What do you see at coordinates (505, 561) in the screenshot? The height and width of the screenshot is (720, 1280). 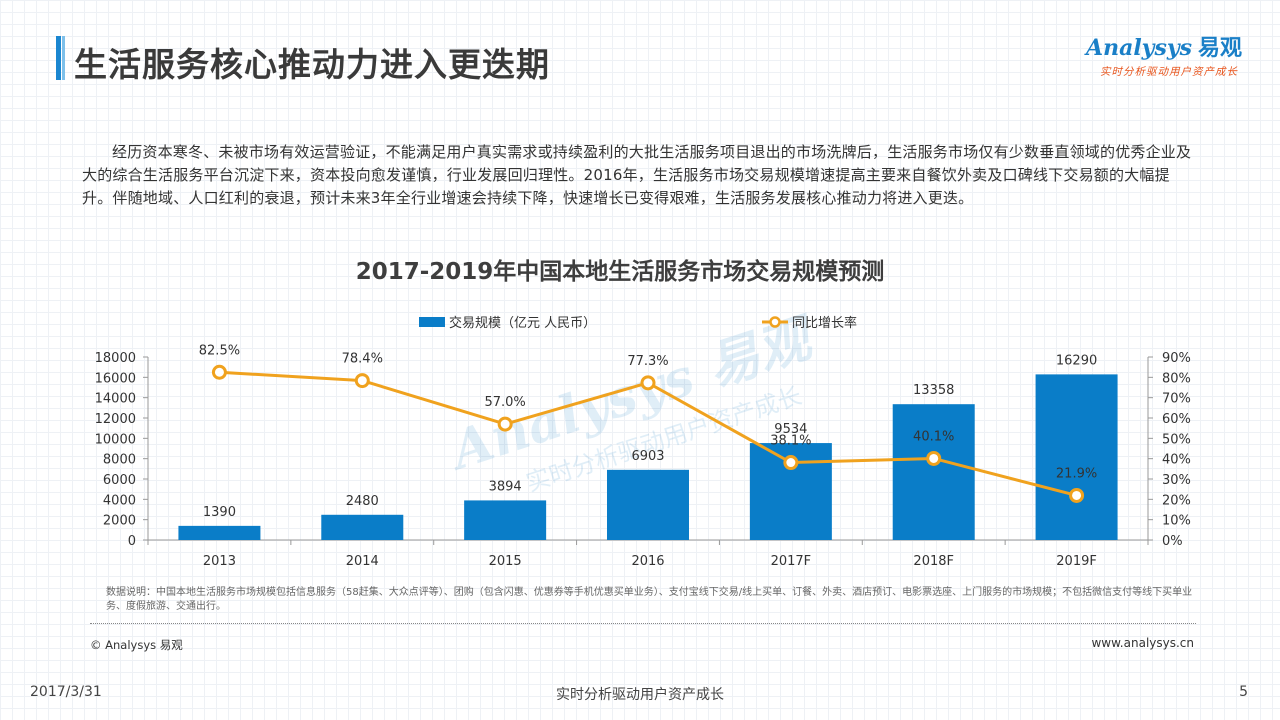 I see `x-tick-label: 2015` at bounding box center [505, 561].